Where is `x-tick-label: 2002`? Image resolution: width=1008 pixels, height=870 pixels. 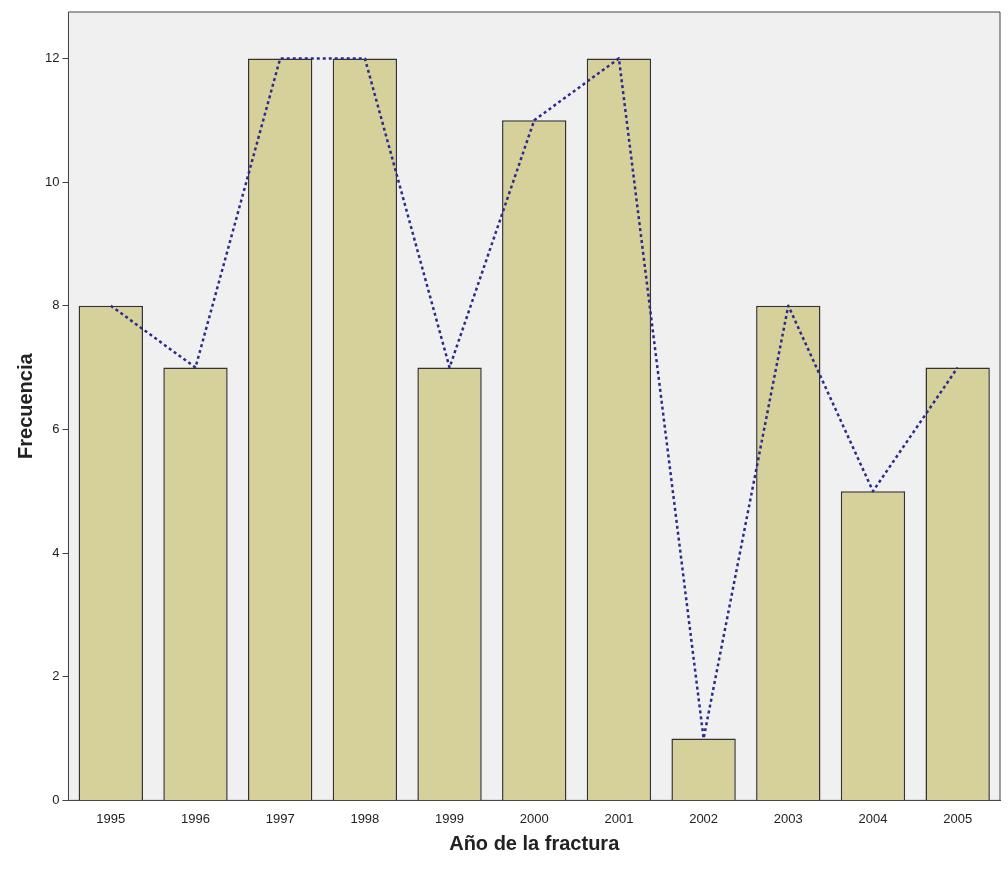
x-tick-label: 2002 is located at coordinates (704, 818).